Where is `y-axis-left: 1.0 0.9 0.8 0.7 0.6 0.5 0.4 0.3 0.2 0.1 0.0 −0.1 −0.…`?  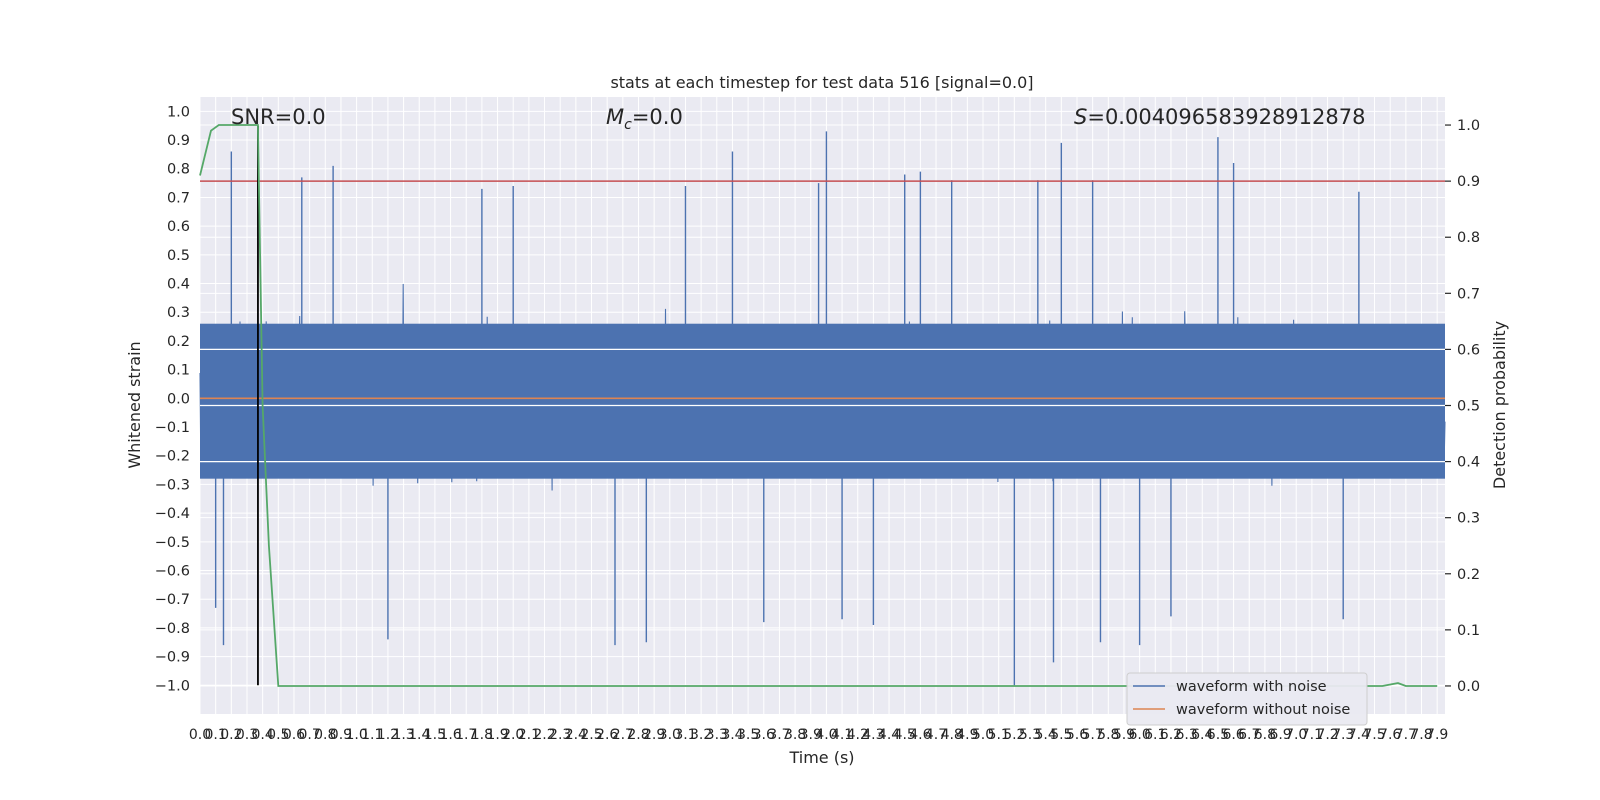
y-axis-left: 1.0 0.9 0.8 0.7 0.6 0.5 0.4 0.3 0.2 0.1 0.0 −0.1 −0.… is located at coordinates (172, 399).